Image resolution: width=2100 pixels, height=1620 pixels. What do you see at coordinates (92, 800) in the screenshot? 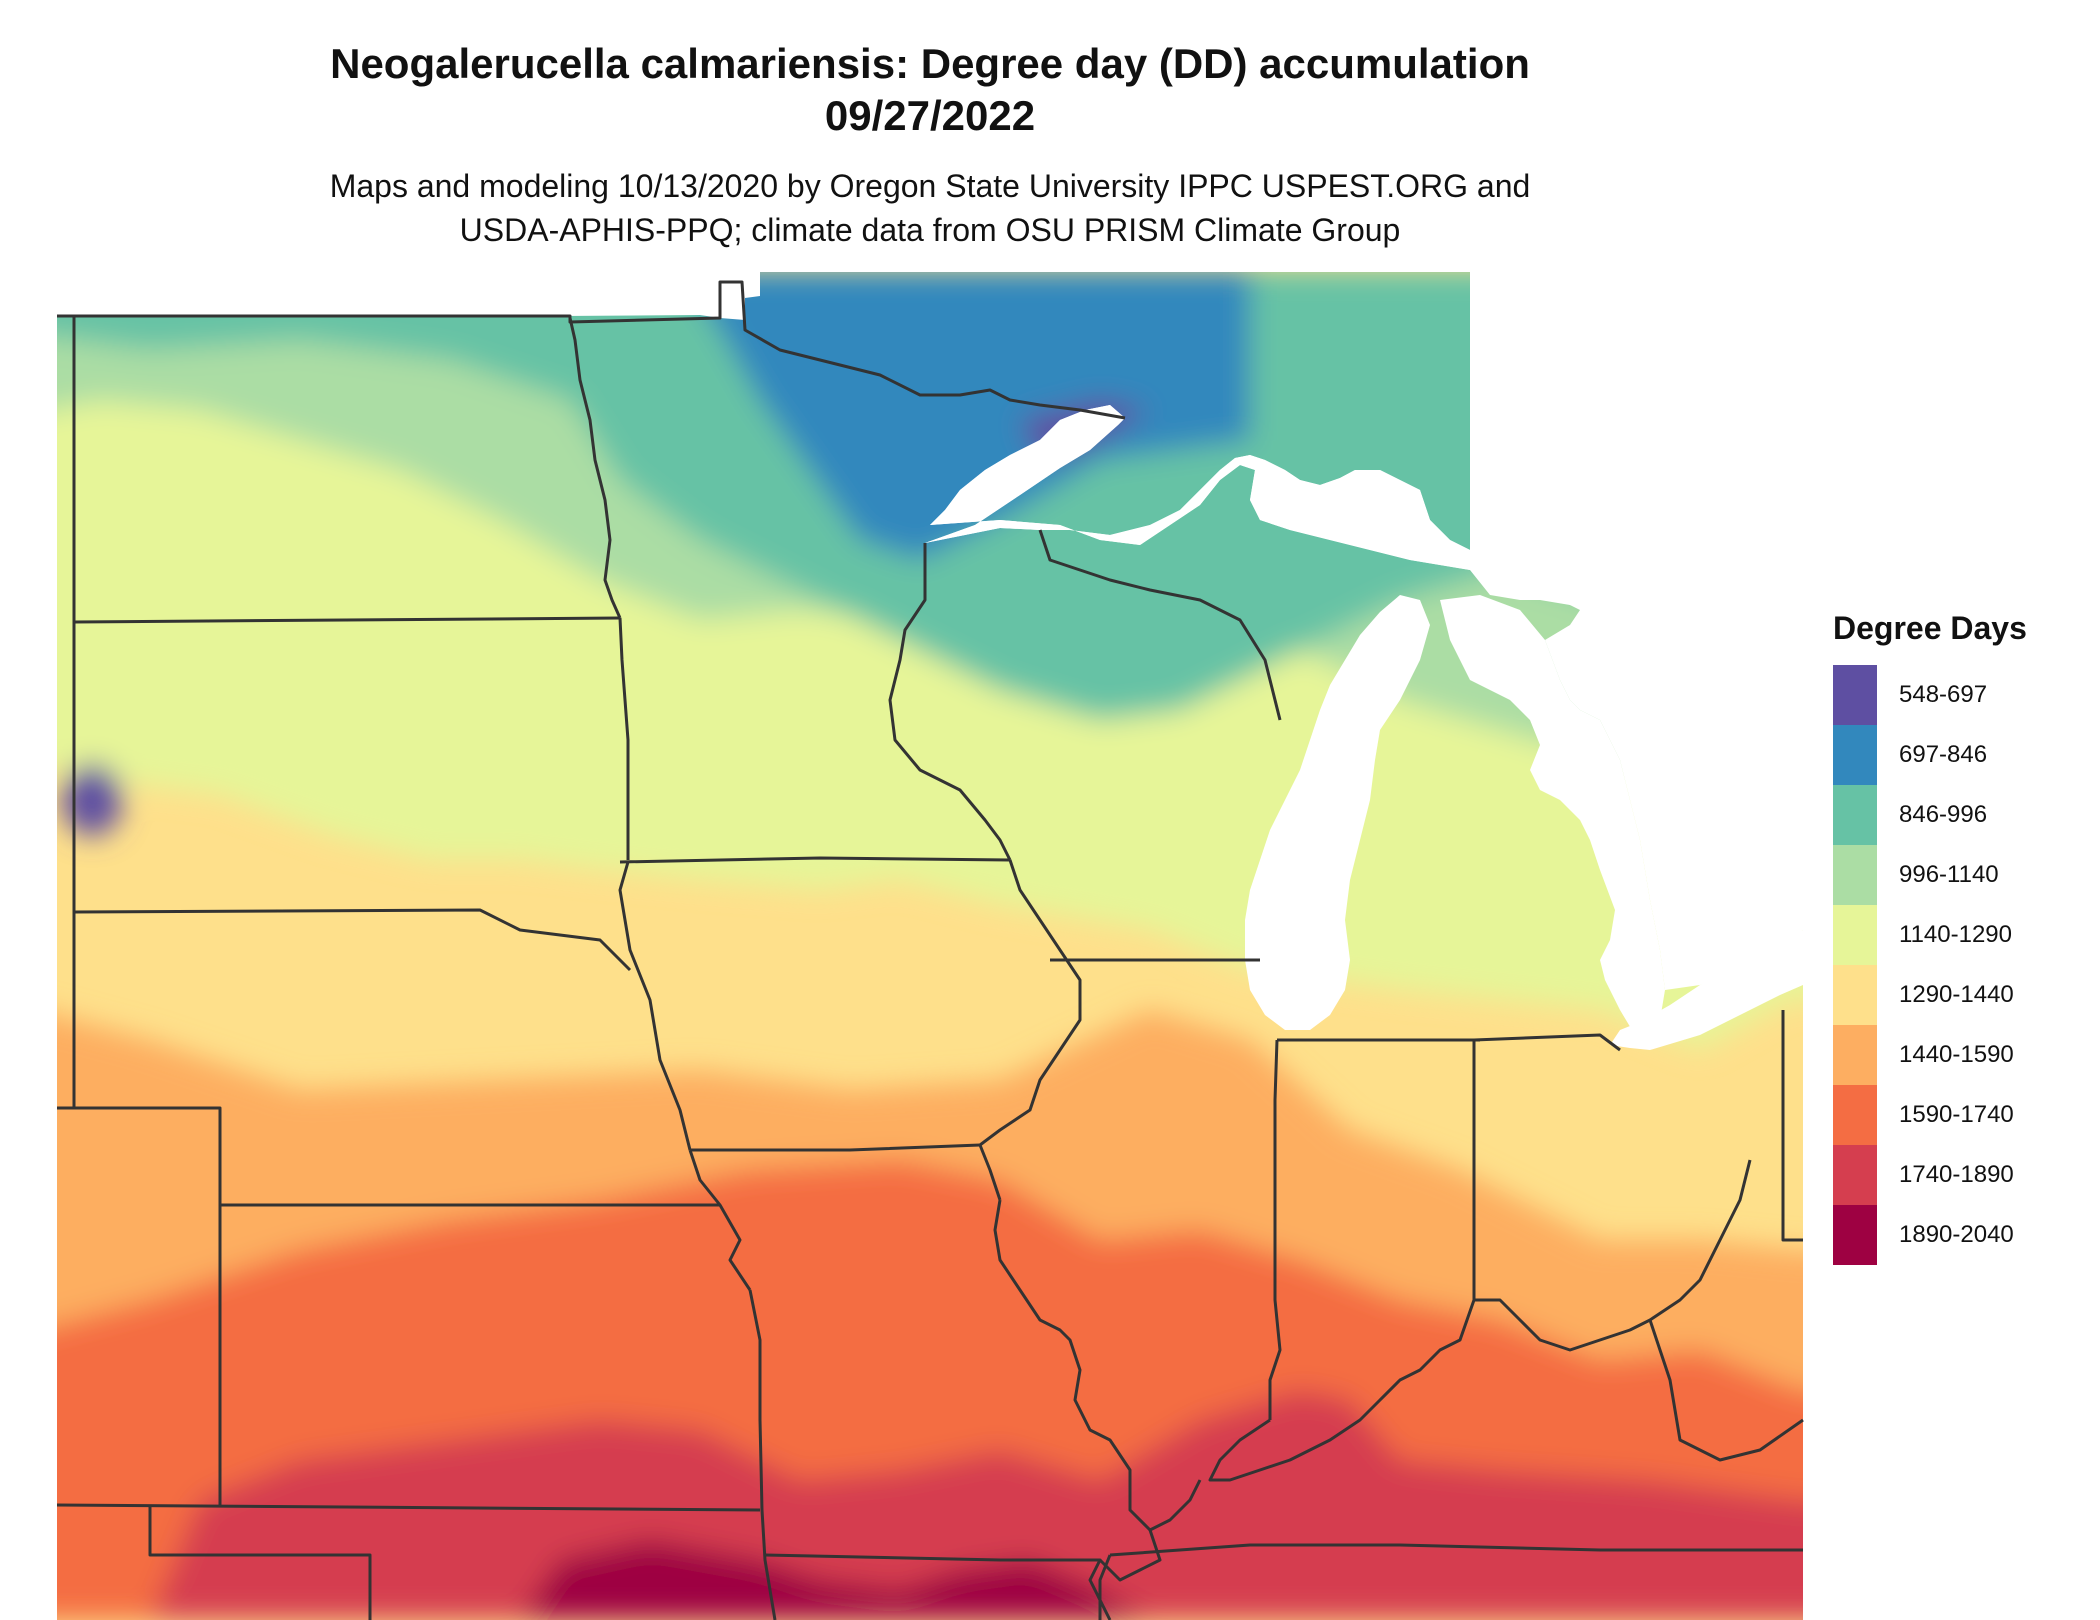
I see `zone-548-697-west` at bounding box center [92, 800].